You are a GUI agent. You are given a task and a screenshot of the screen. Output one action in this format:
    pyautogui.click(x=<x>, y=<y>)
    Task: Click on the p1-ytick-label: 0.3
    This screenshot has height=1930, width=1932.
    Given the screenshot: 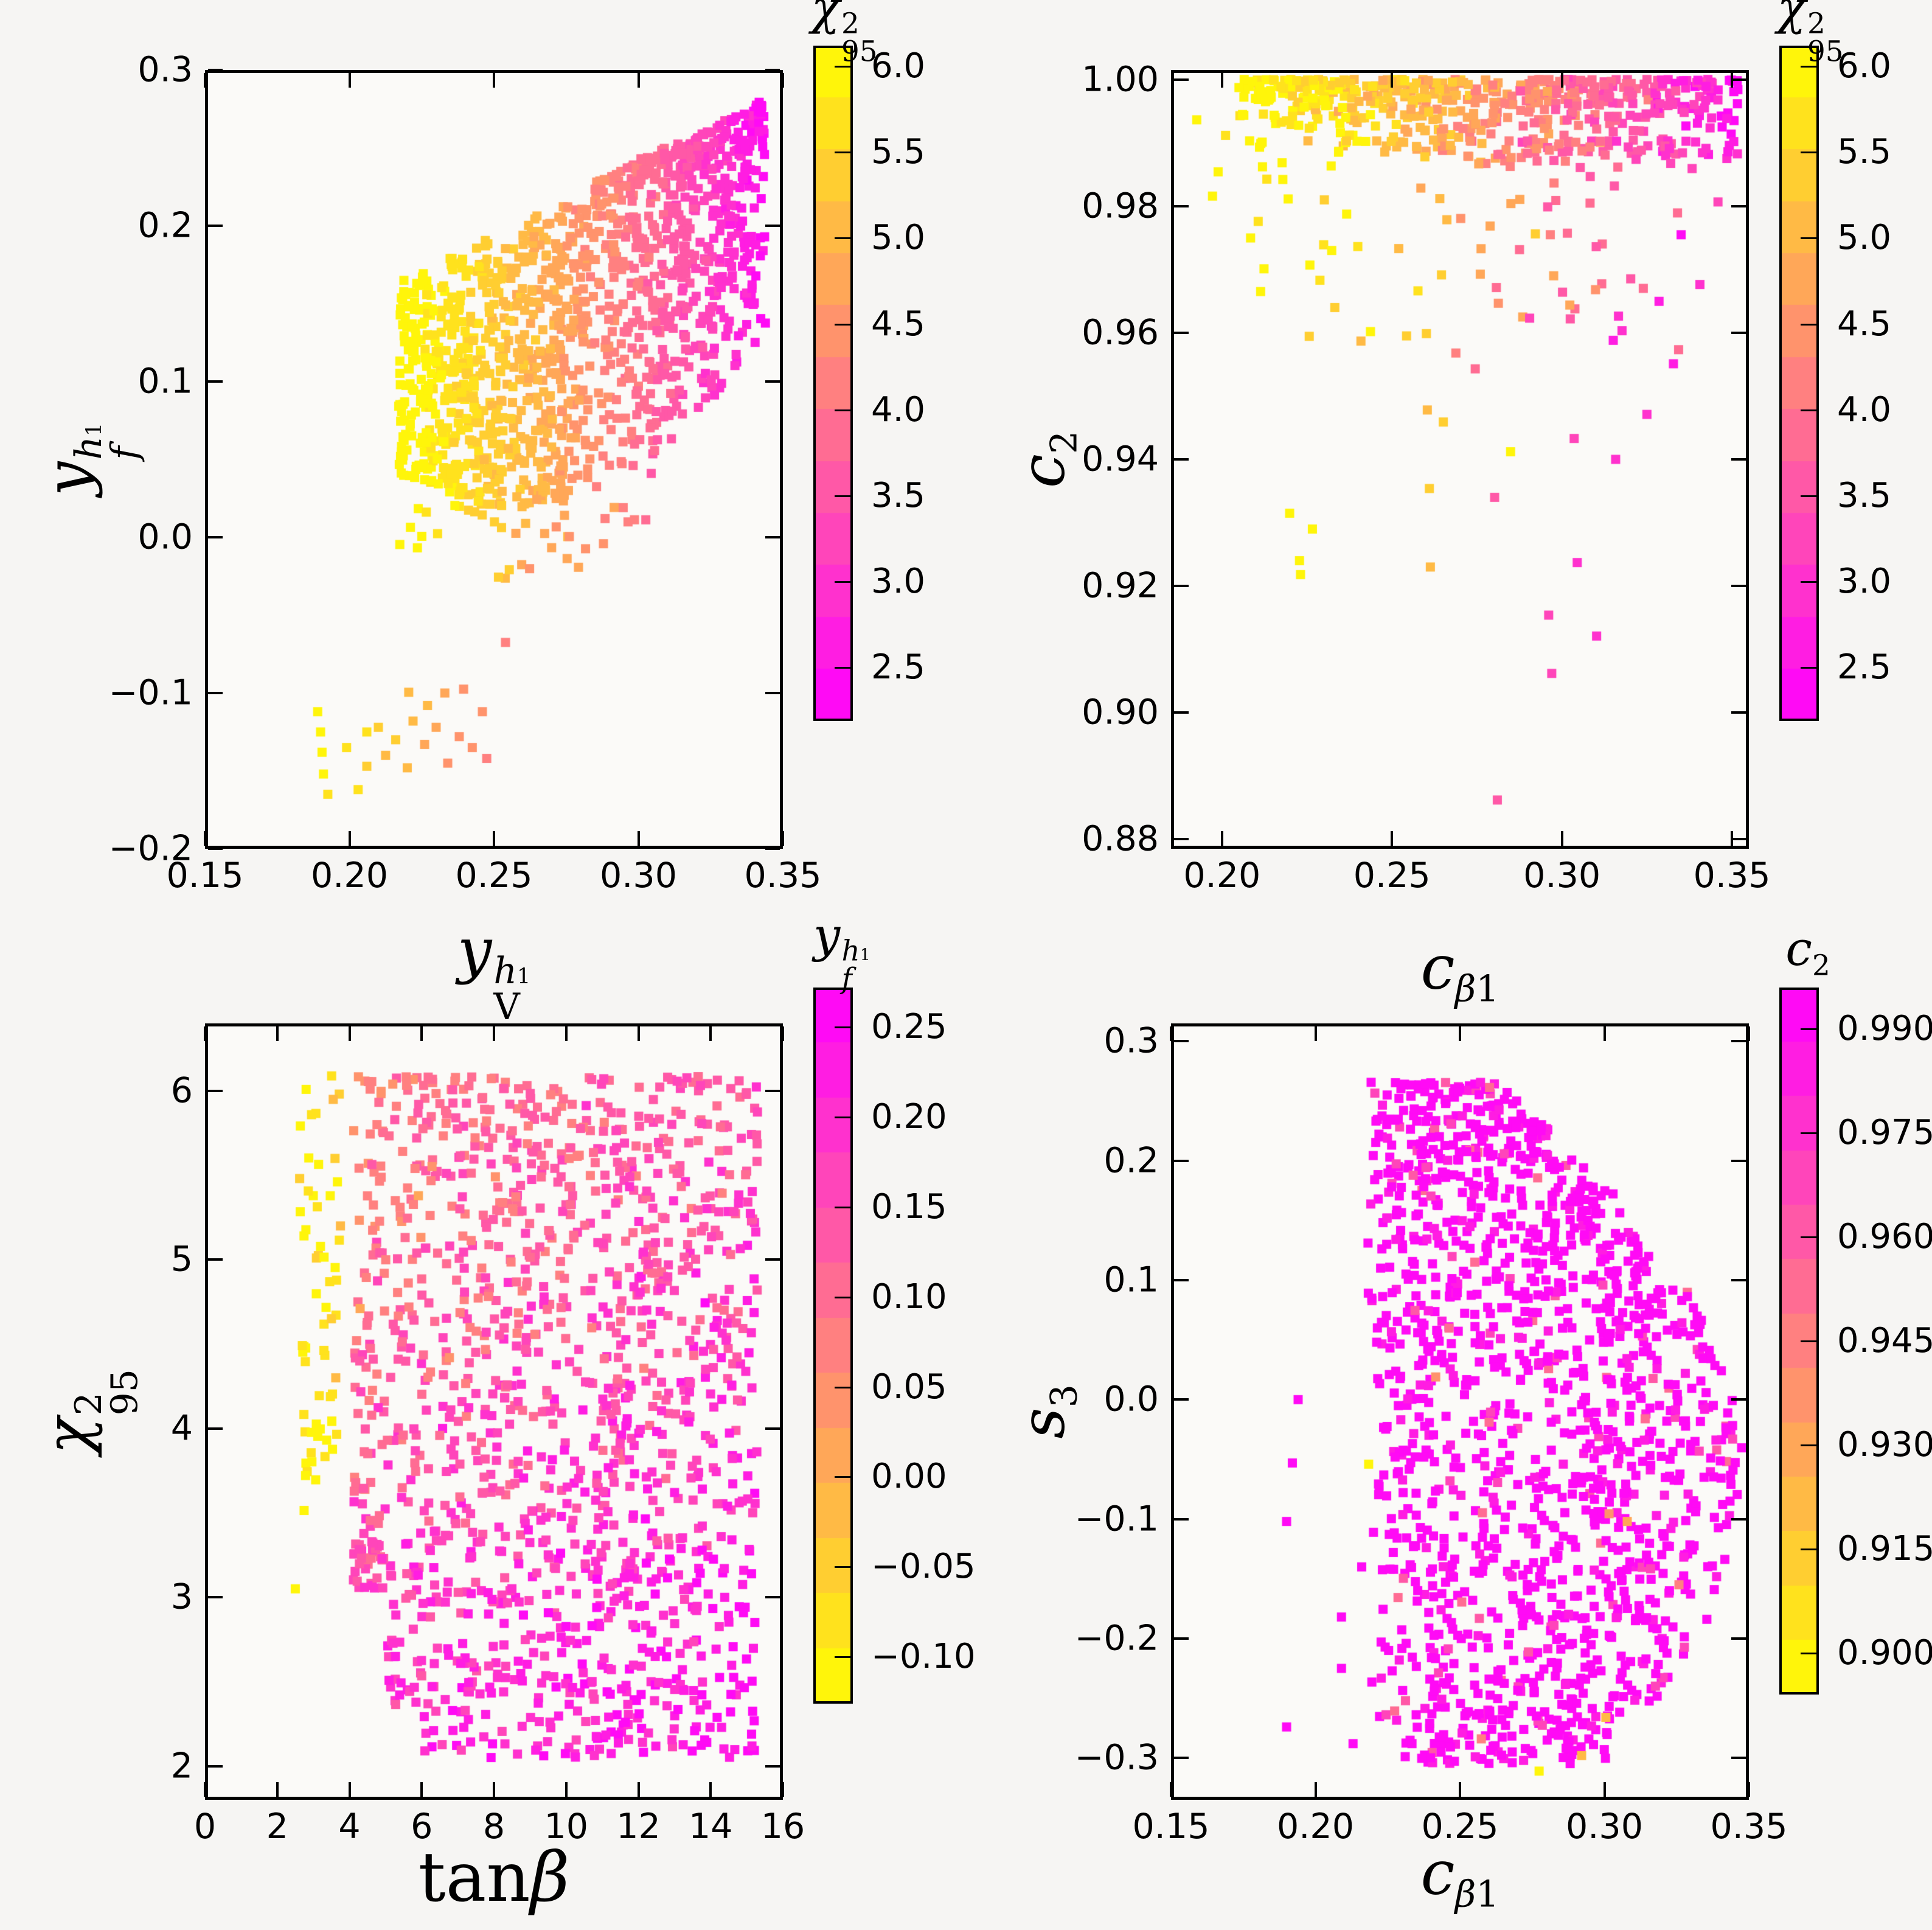 What is the action you would take?
    pyautogui.click(x=165, y=69)
    